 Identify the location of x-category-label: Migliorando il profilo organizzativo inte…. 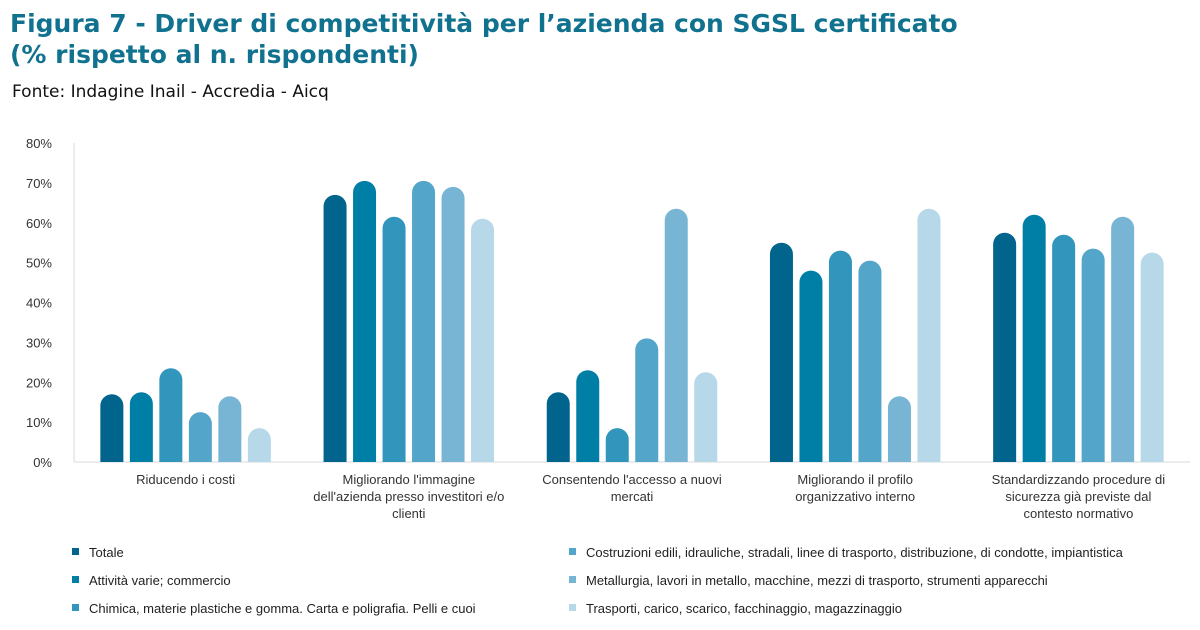
(855, 488).